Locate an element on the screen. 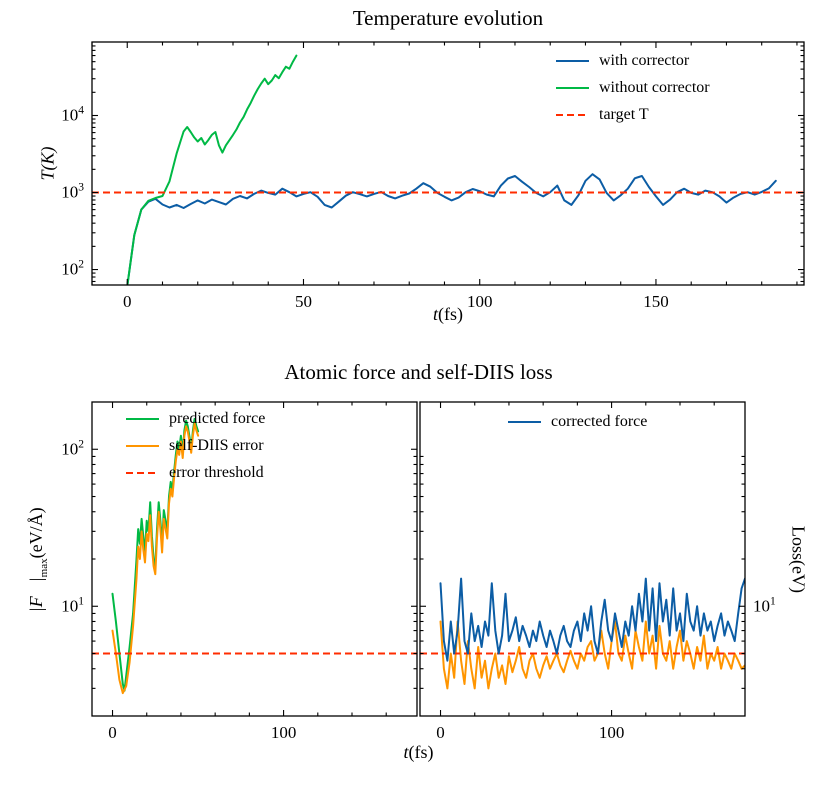  legend-item-selfdiis-error: self-DIIS error is located at coordinates (195, 446).